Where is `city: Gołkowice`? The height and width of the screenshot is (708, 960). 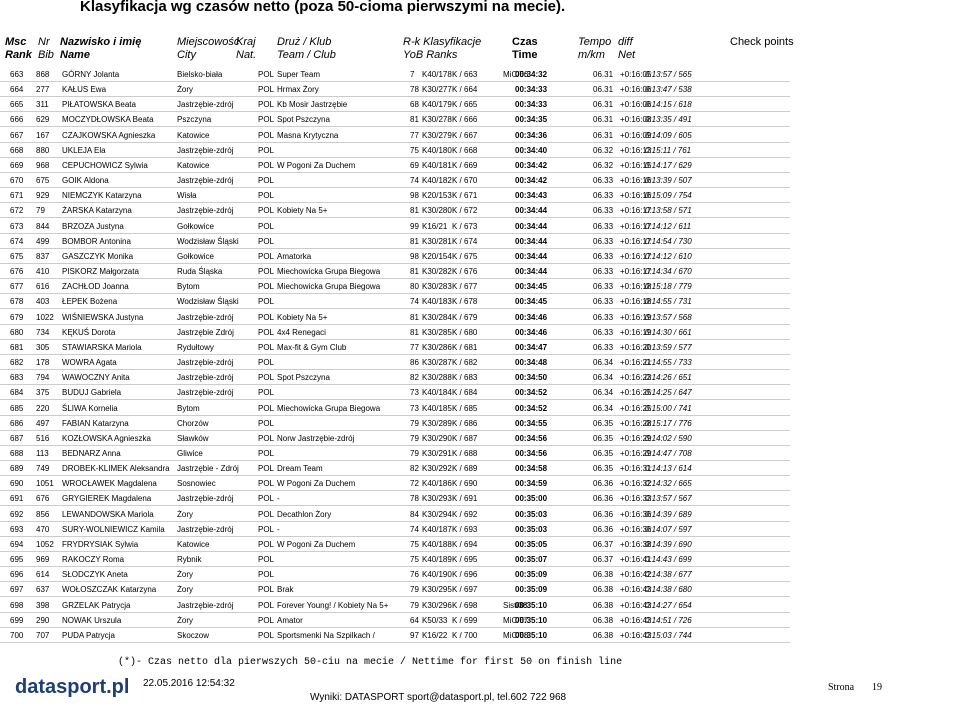 city: Gołkowice is located at coordinates (195, 256).